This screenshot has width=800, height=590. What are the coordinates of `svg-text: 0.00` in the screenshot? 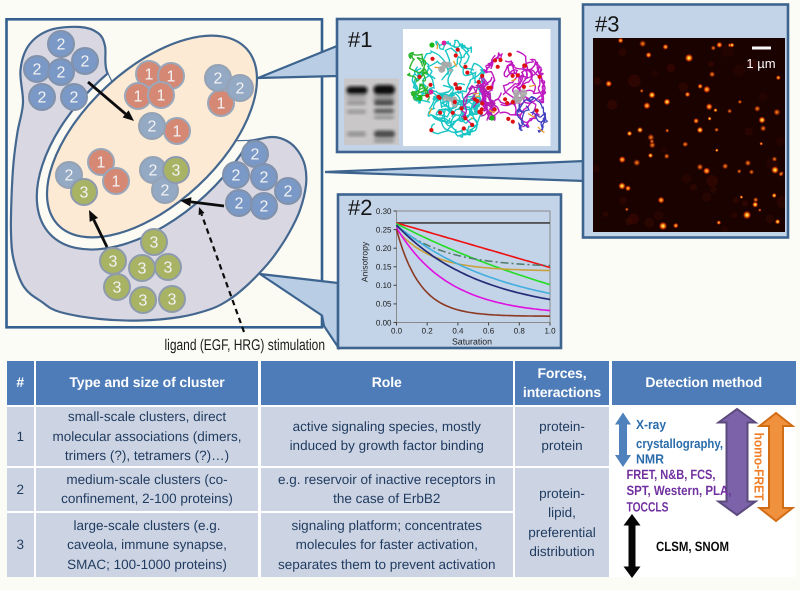 It's located at (384, 322).